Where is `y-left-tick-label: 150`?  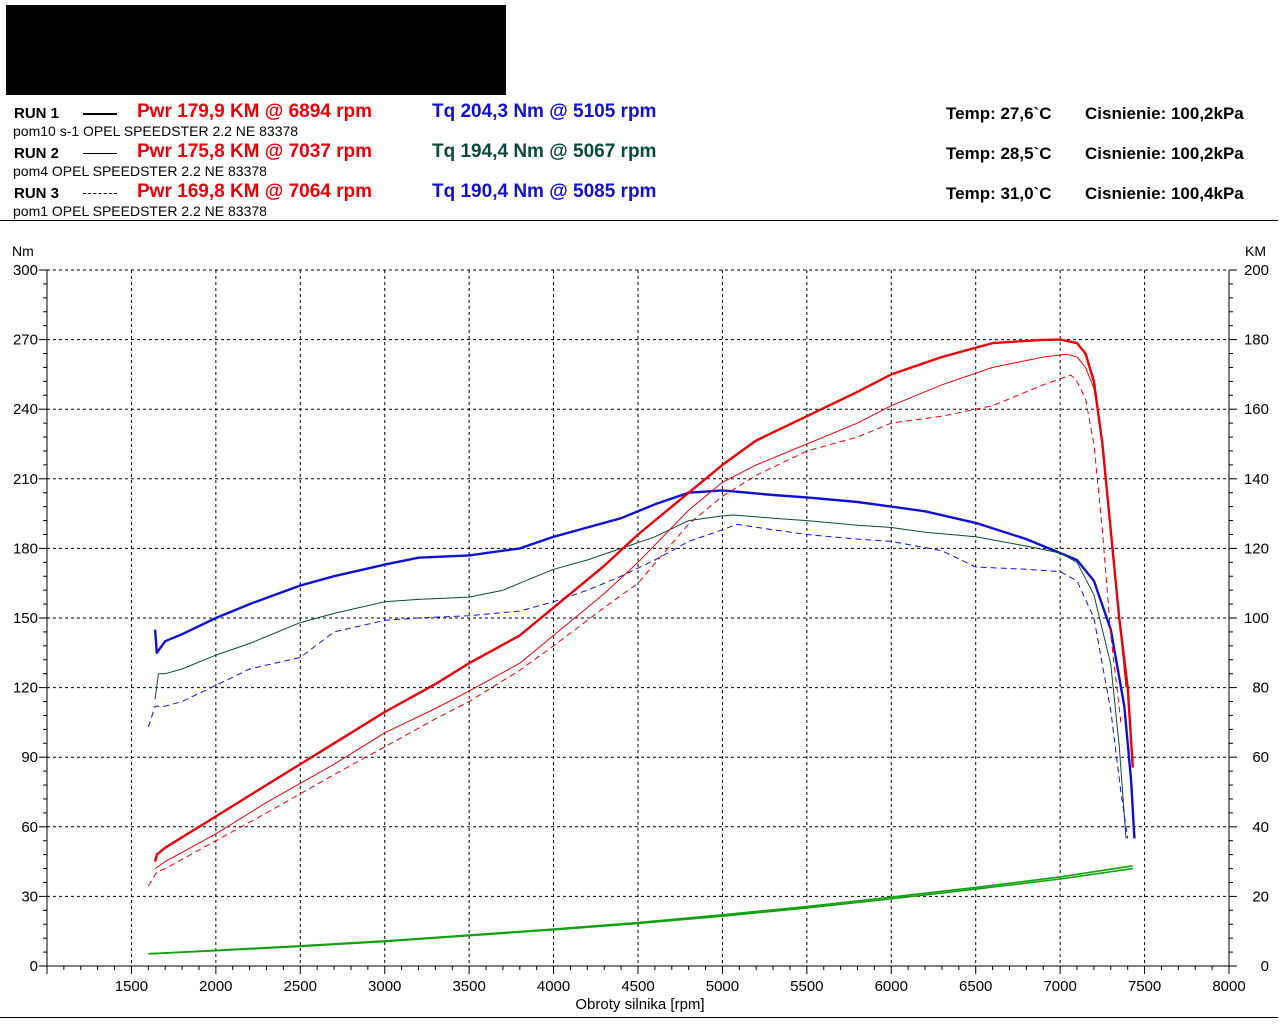 y-left-tick-label: 150 is located at coordinates (25, 618).